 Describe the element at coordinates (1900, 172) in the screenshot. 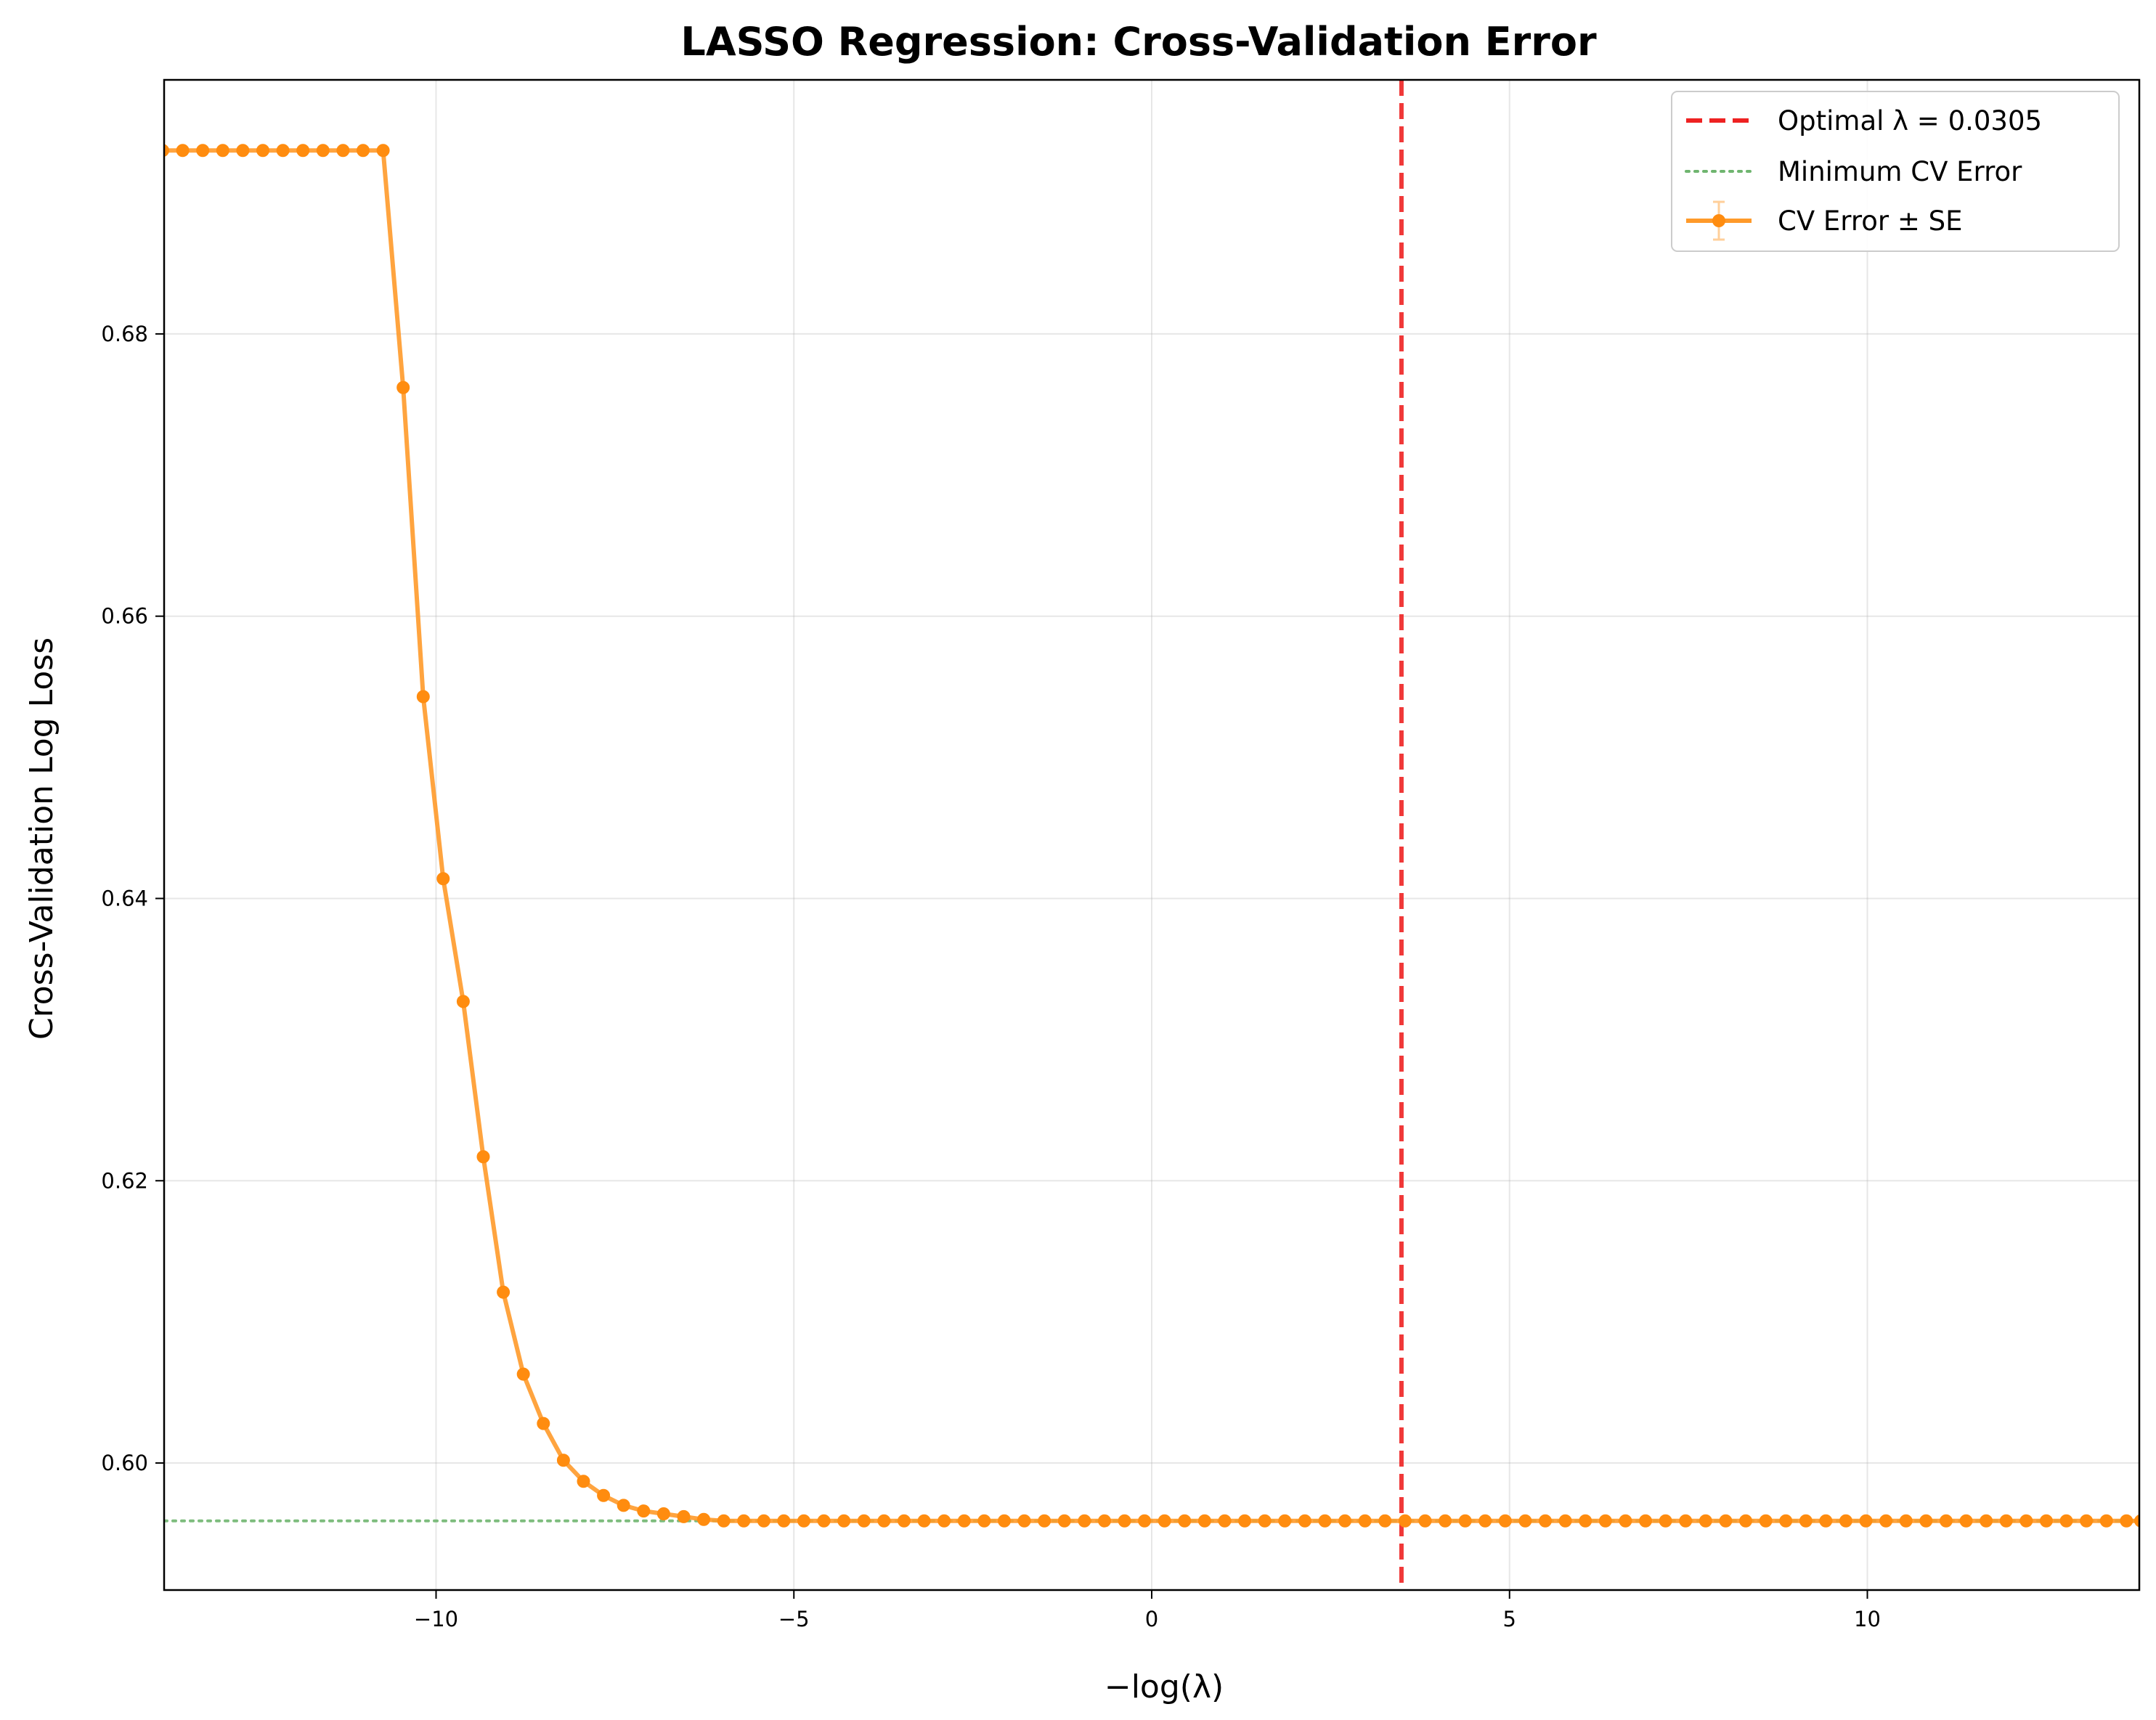

I see `legend-label: Minimum CV Error` at that location.